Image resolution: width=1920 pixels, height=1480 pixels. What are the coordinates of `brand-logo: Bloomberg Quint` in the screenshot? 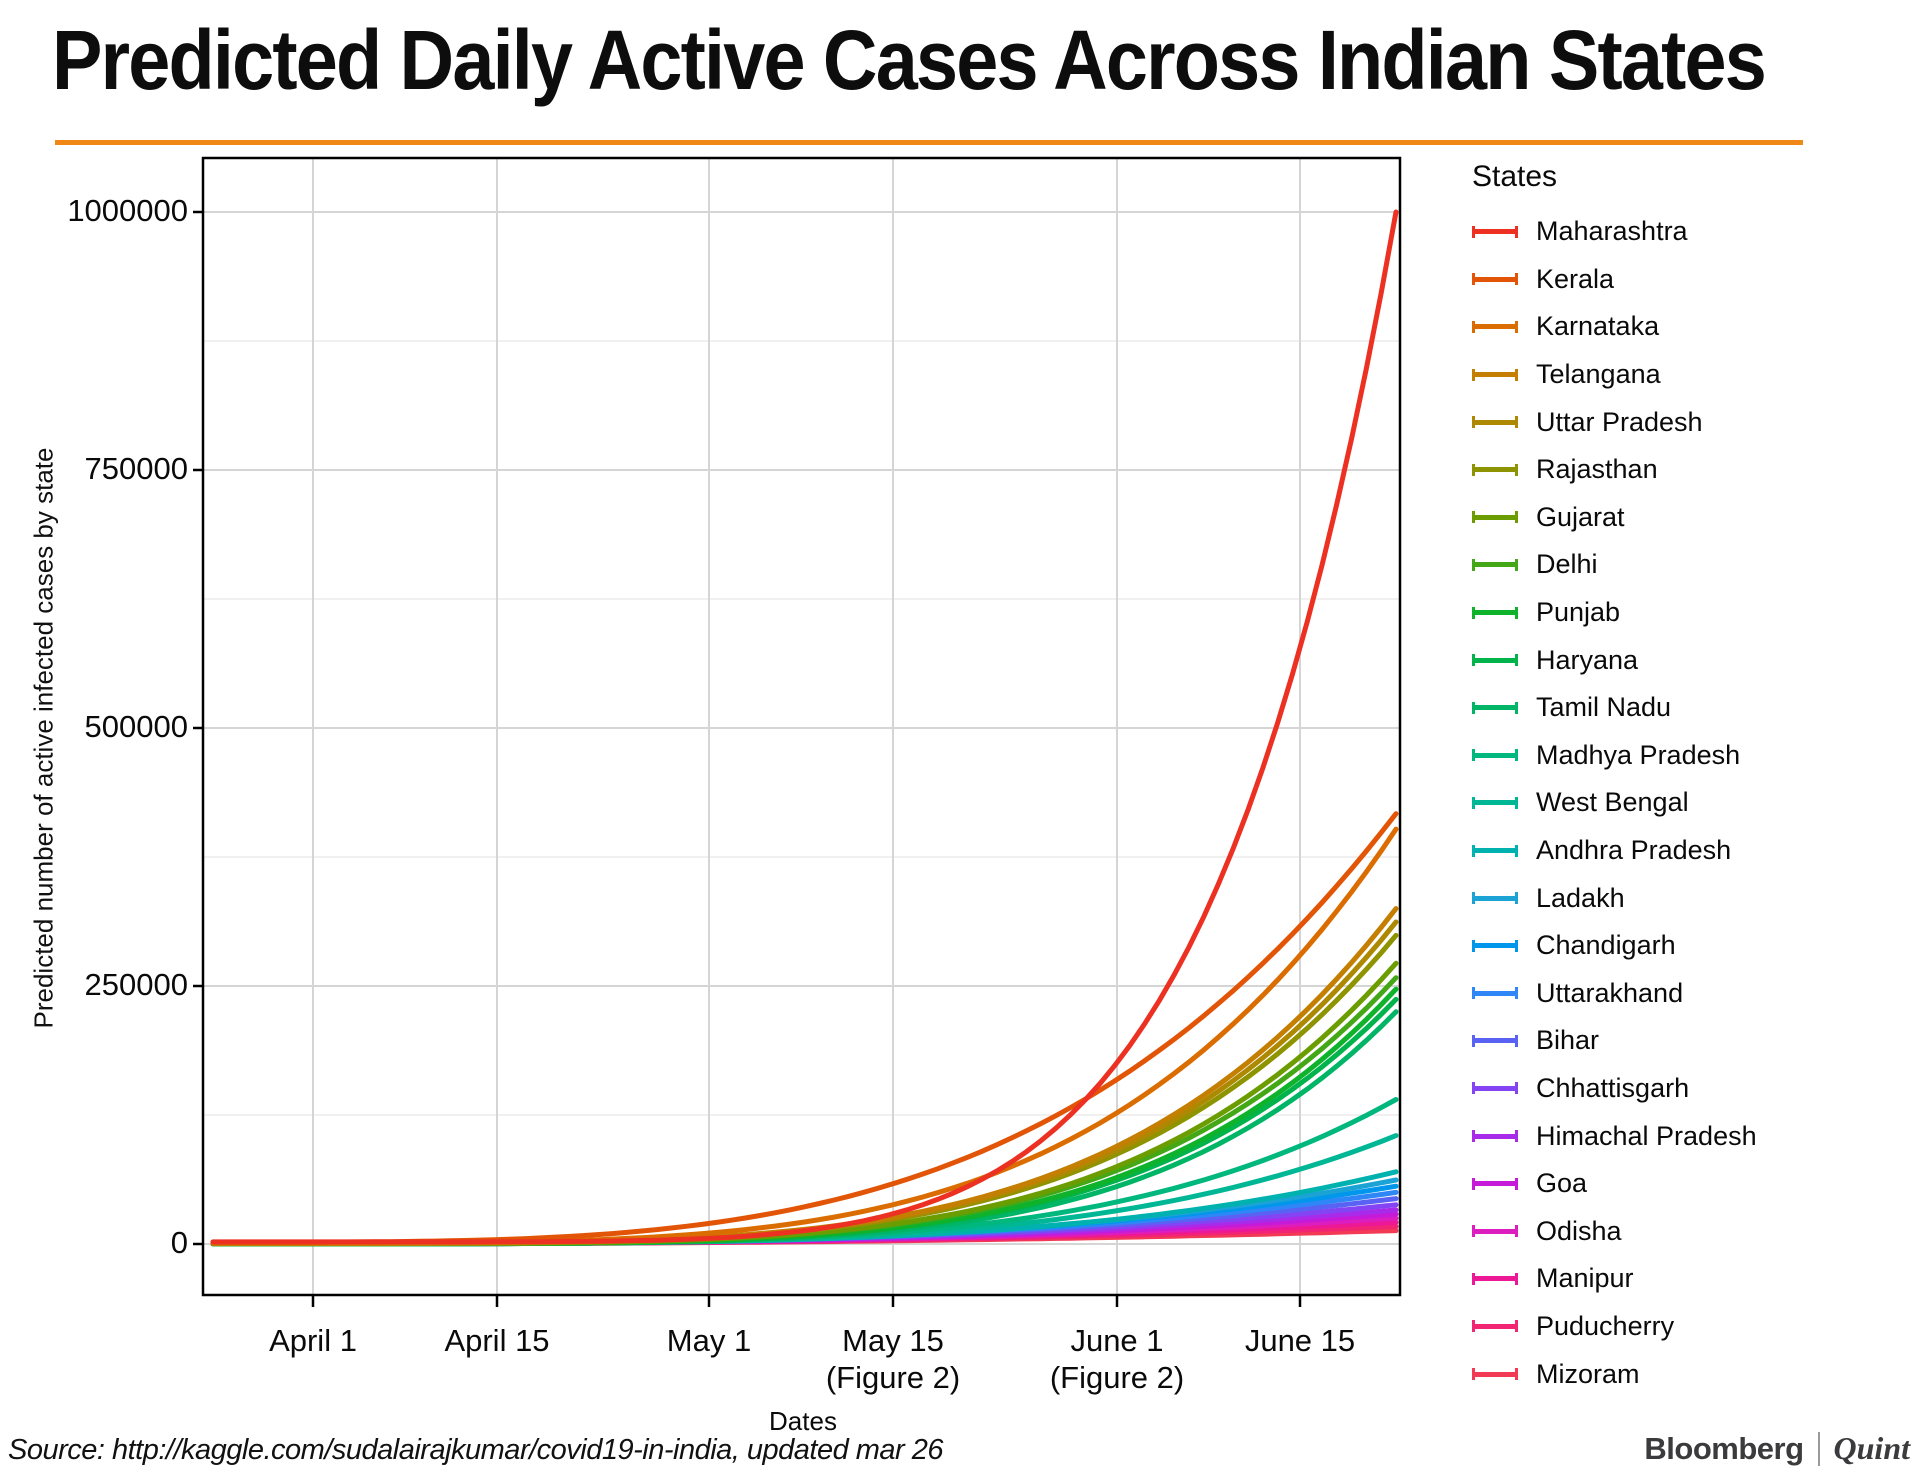 It's located at (1777, 1448).